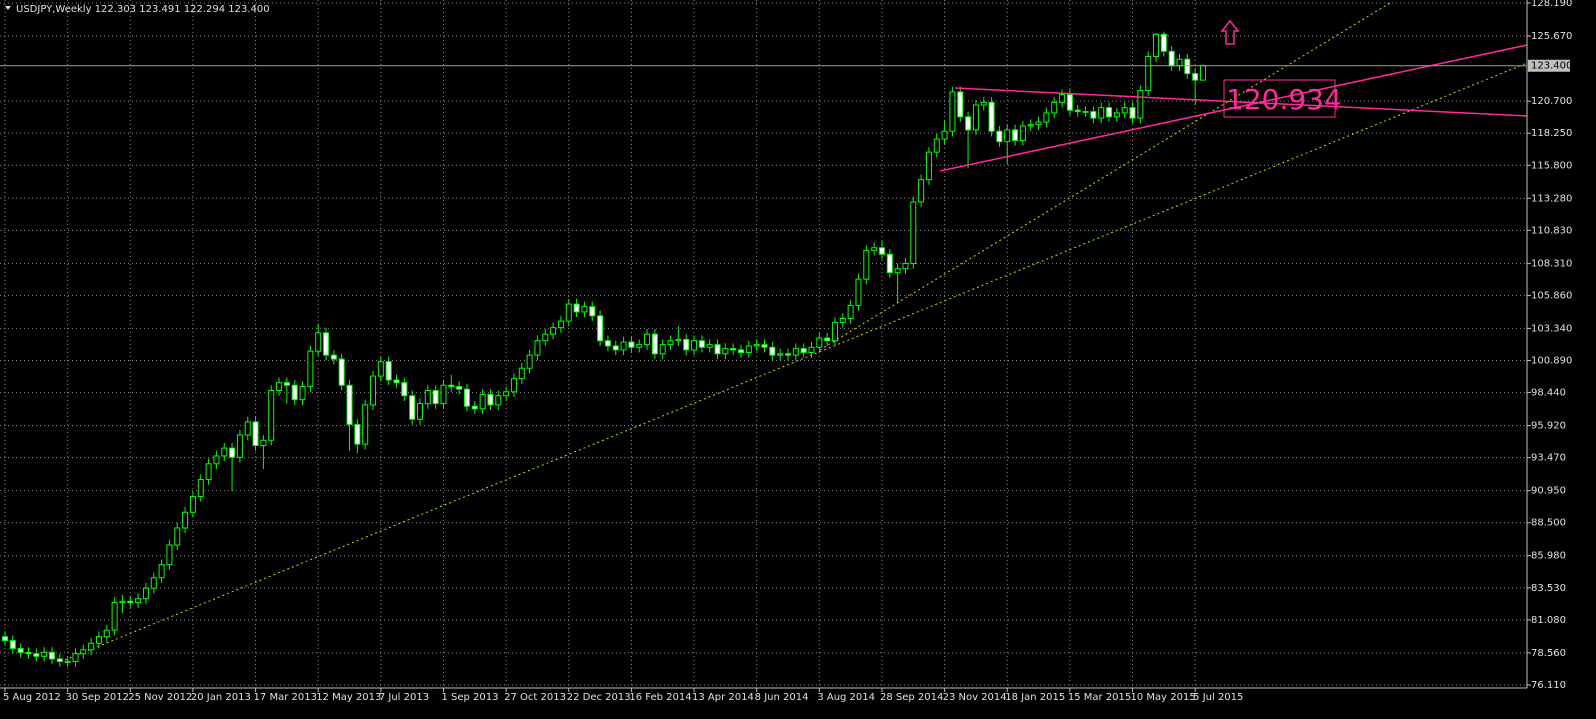 This screenshot has width=1596, height=719. What do you see at coordinates (1035, 697) in the screenshot?
I see `x-tick-label: 18 Jan 2015` at bounding box center [1035, 697].